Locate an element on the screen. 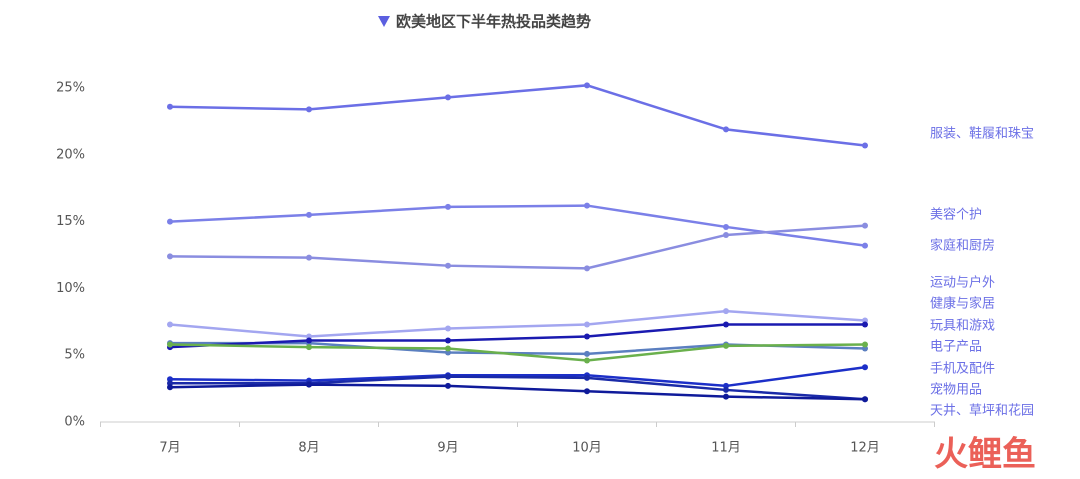 This screenshot has height=479, width=1080. legend-label: 服装、鞋履和珠宝 is located at coordinates (982, 134).